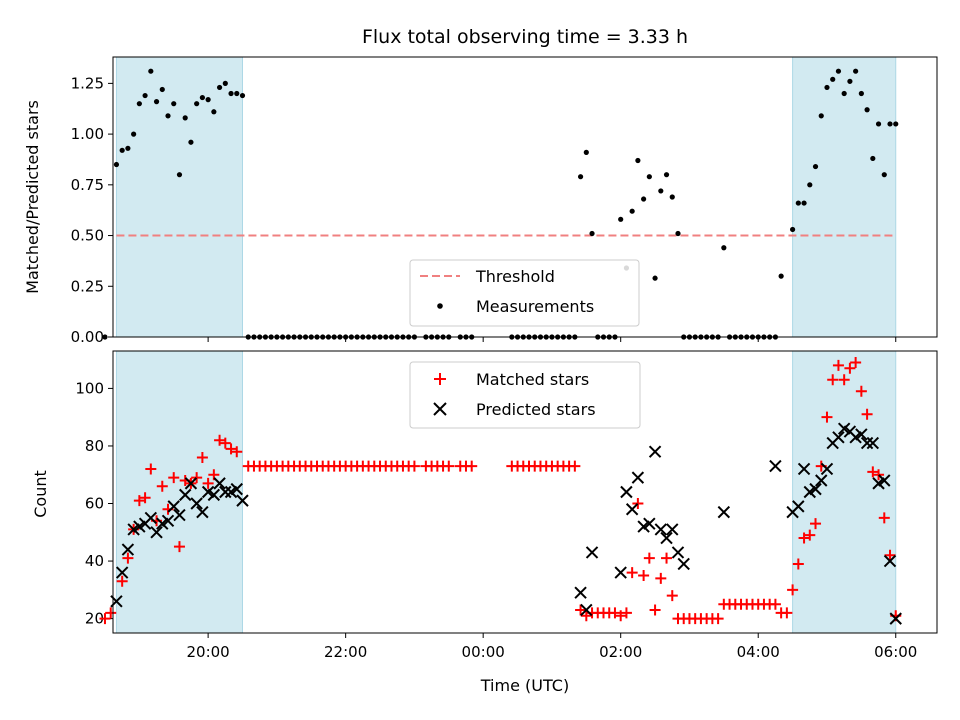  What do you see at coordinates (208, 652) in the screenshot?
I see `x-tick-label: 20:00` at bounding box center [208, 652].